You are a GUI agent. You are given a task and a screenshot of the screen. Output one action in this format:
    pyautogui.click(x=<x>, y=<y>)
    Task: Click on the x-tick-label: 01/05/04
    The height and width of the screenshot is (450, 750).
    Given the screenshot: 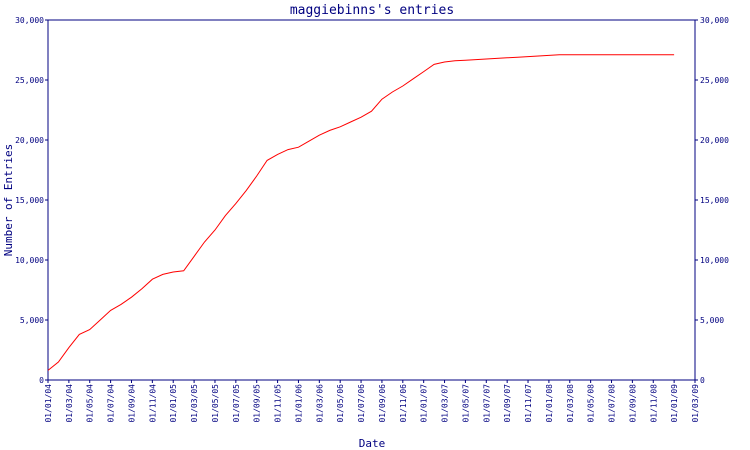 What is the action you would take?
    pyautogui.click(x=90, y=403)
    